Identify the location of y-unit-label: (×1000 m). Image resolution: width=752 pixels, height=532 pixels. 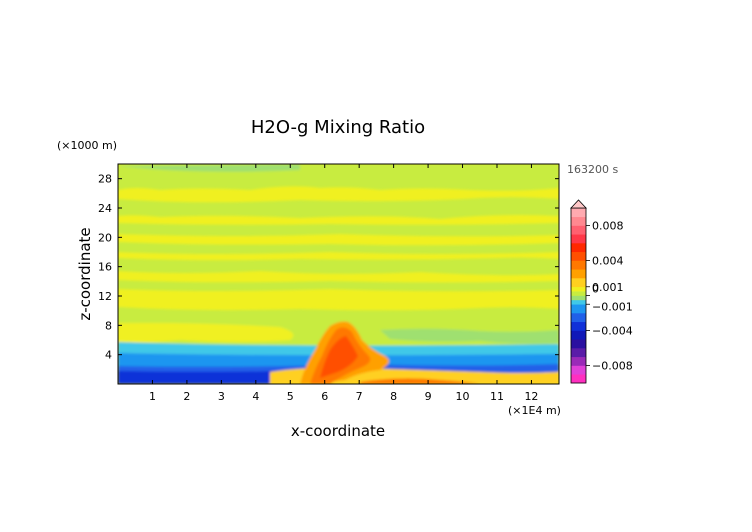
(87, 145).